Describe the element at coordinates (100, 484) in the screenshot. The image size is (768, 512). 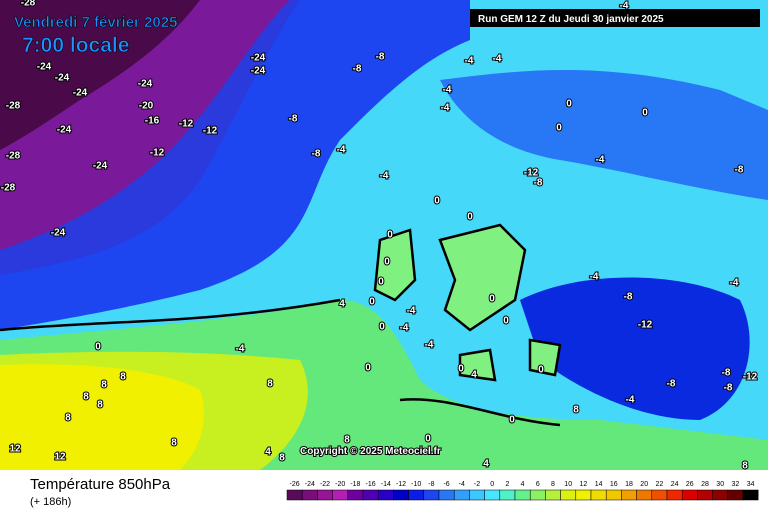
I see `footer-title: Température 850hPa` at that location.